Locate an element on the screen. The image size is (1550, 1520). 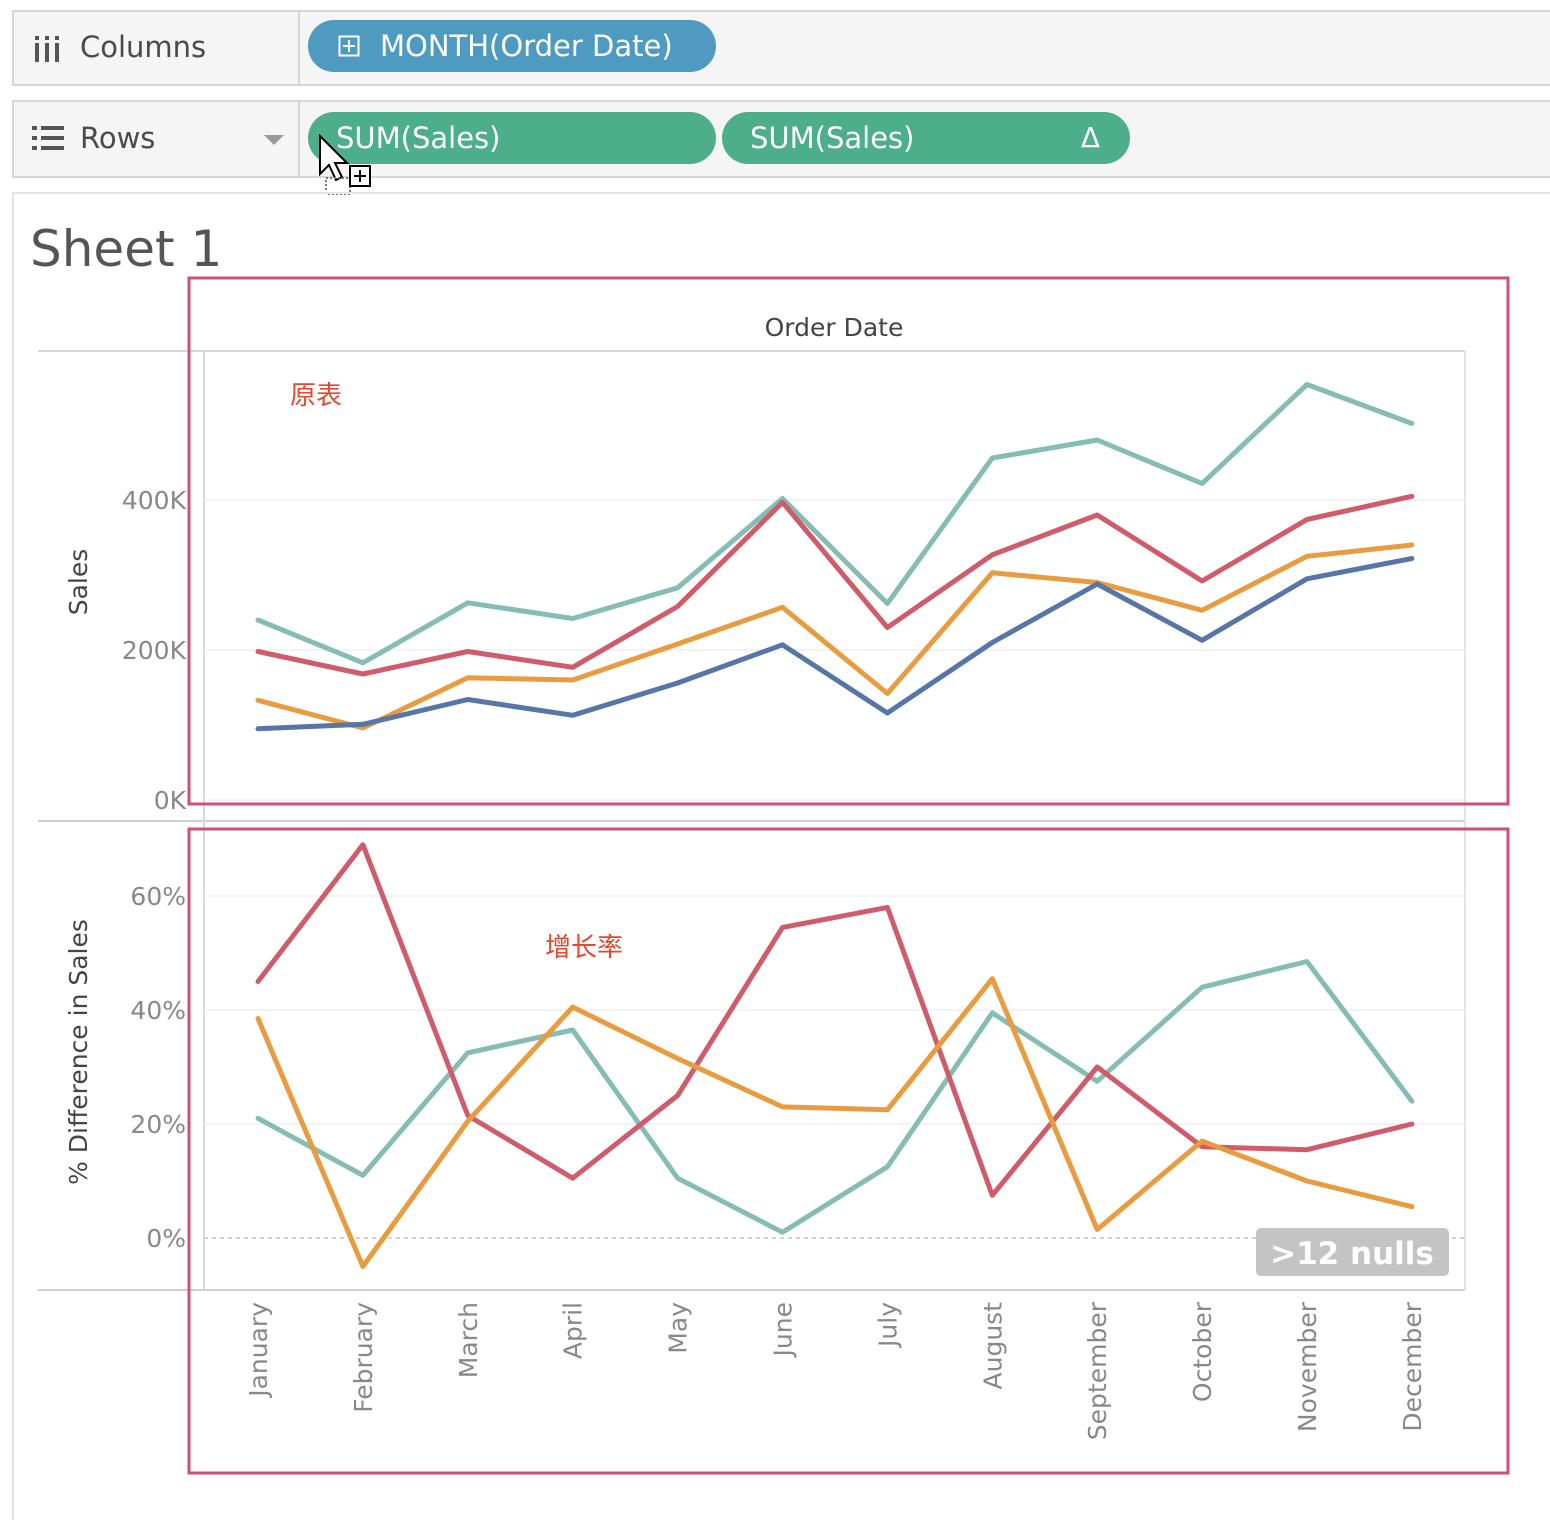
month-order-date-text: MONTH(Order Date) is located at coordinates (526, 46).